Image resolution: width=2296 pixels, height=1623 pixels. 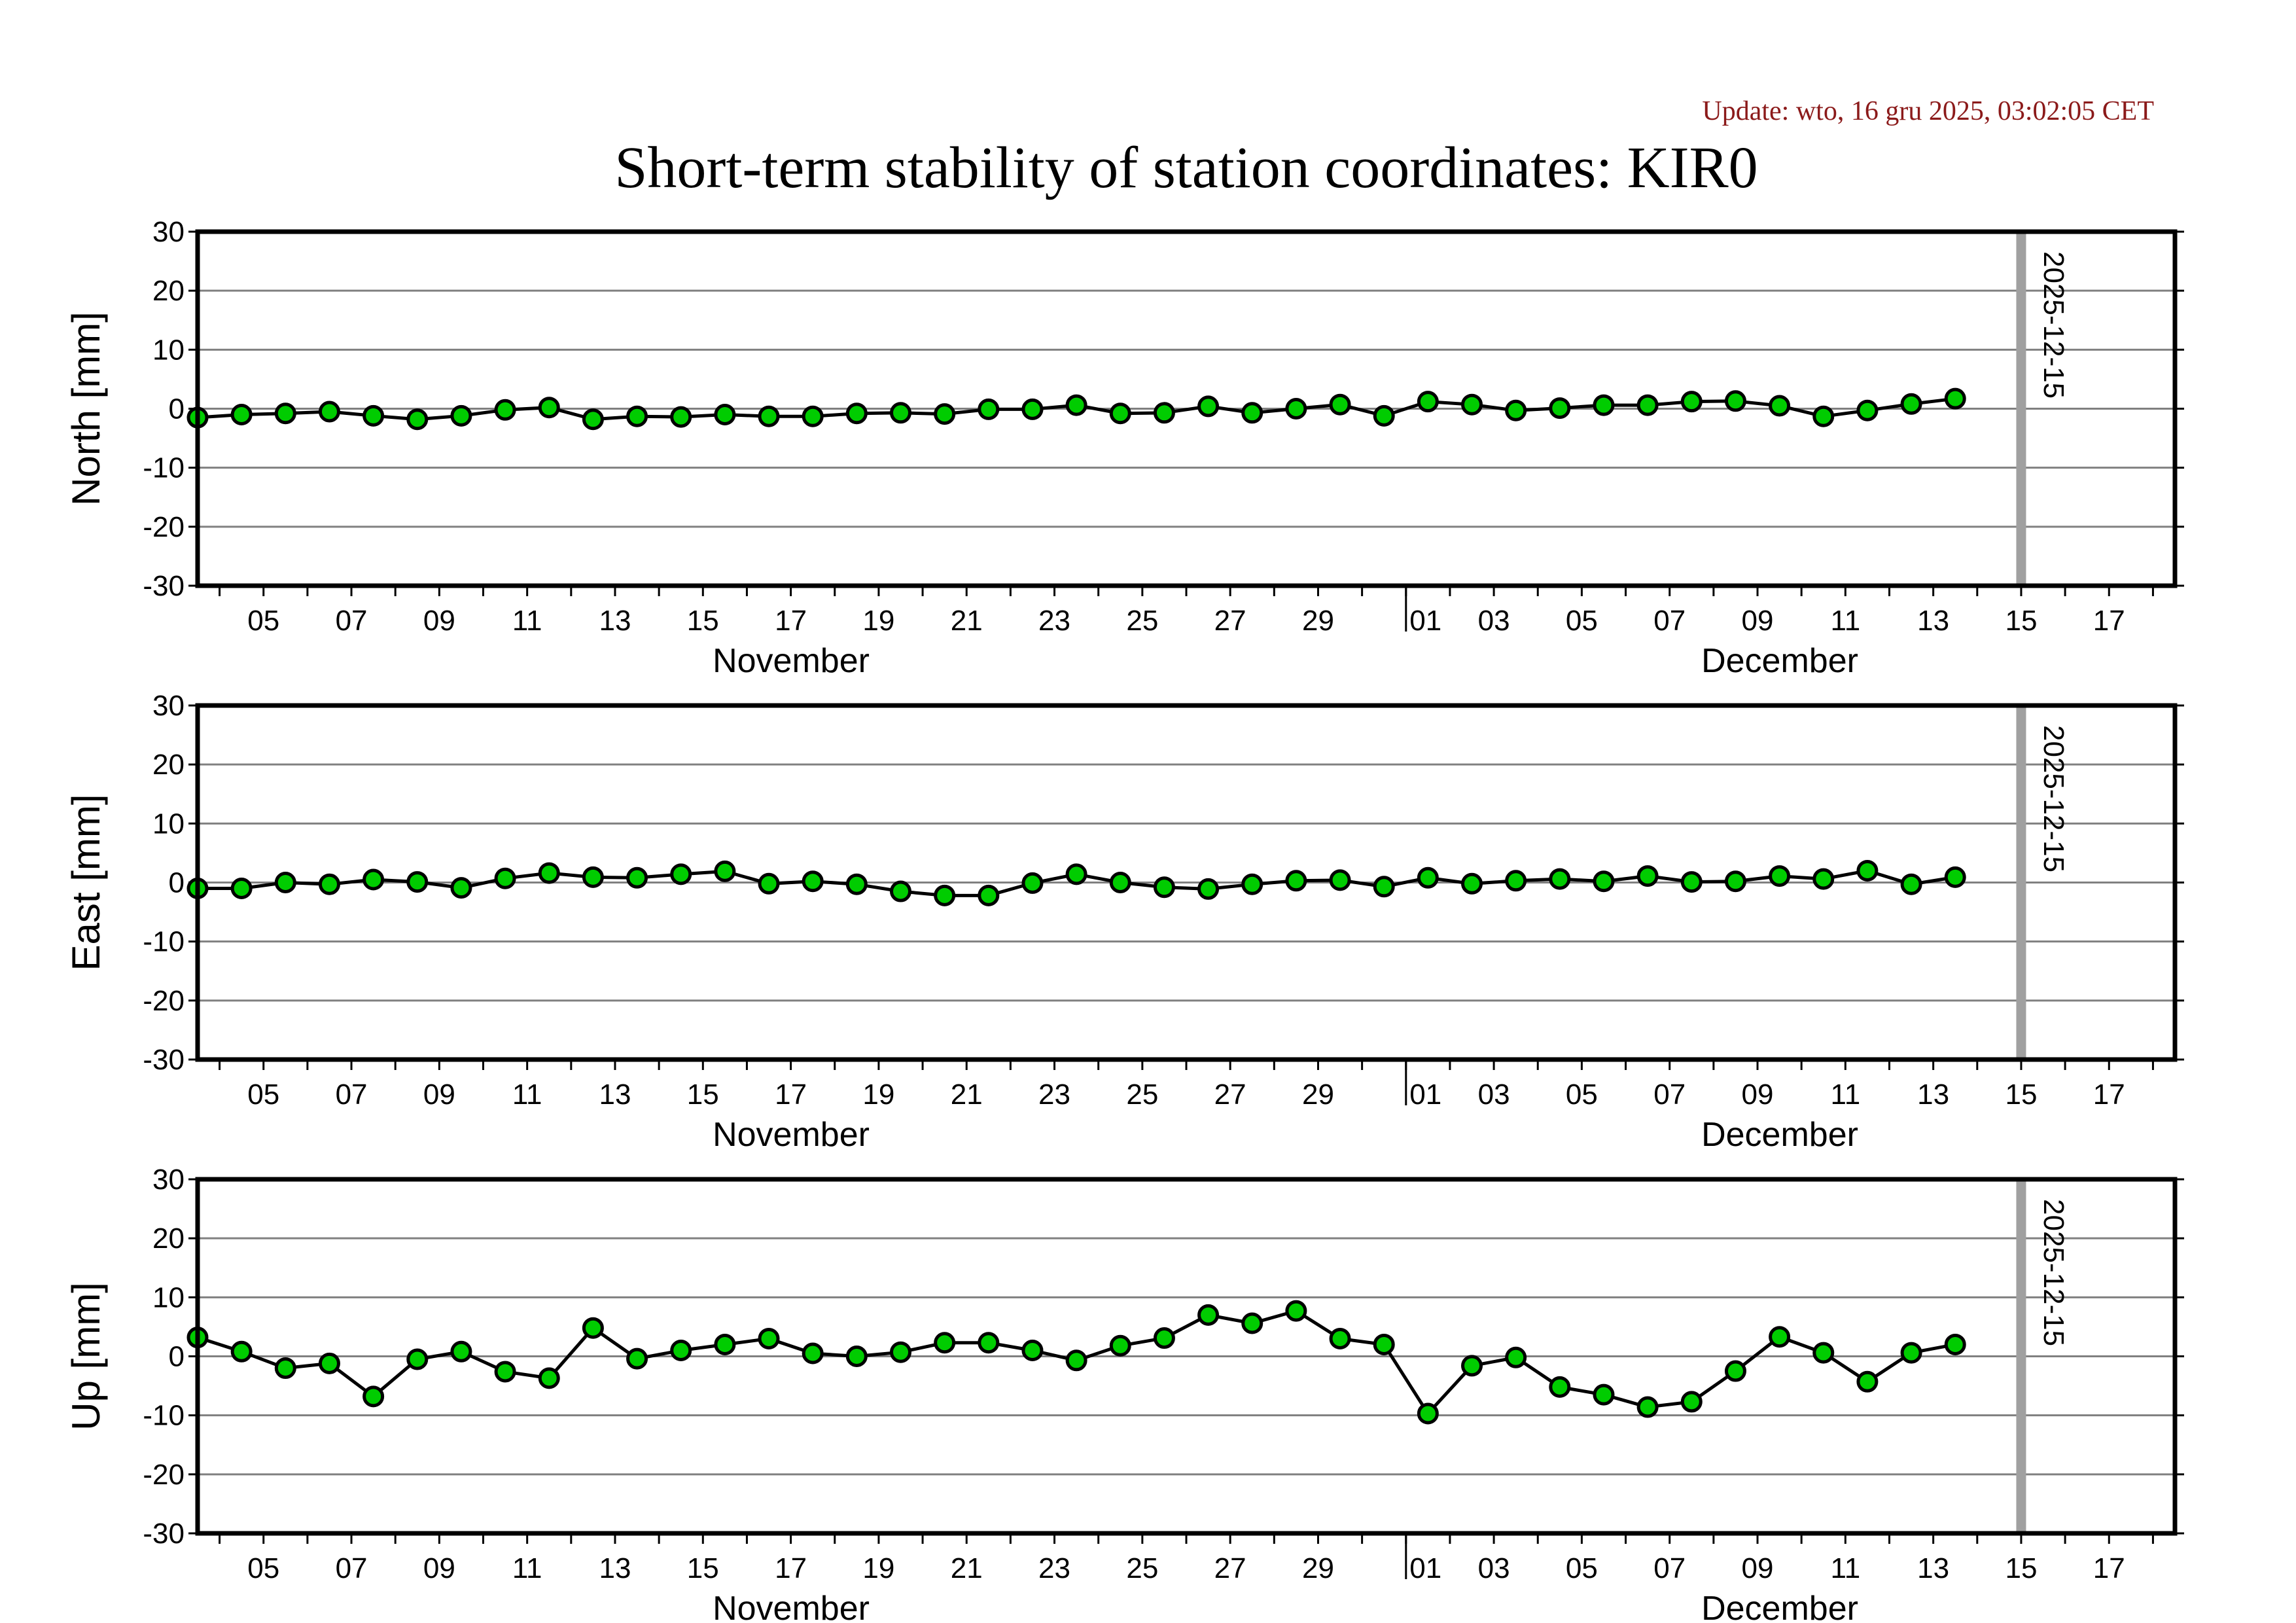 I want to click on y-axis-label: Up [mm], so click(x=86, y=1356).